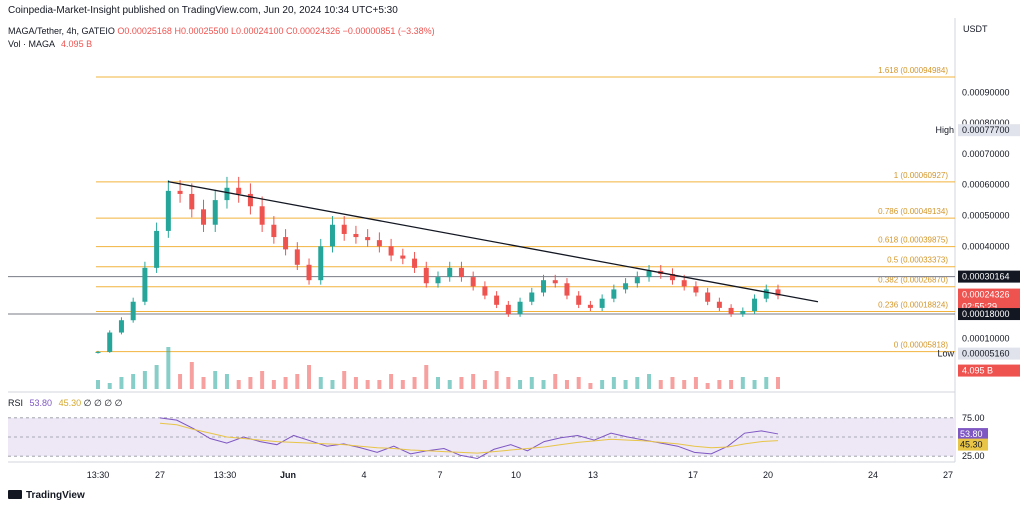  Describe the element at coordinates (225, 475) in the screenshot. I see `x-axis-tick-label: 13:30` at that location.